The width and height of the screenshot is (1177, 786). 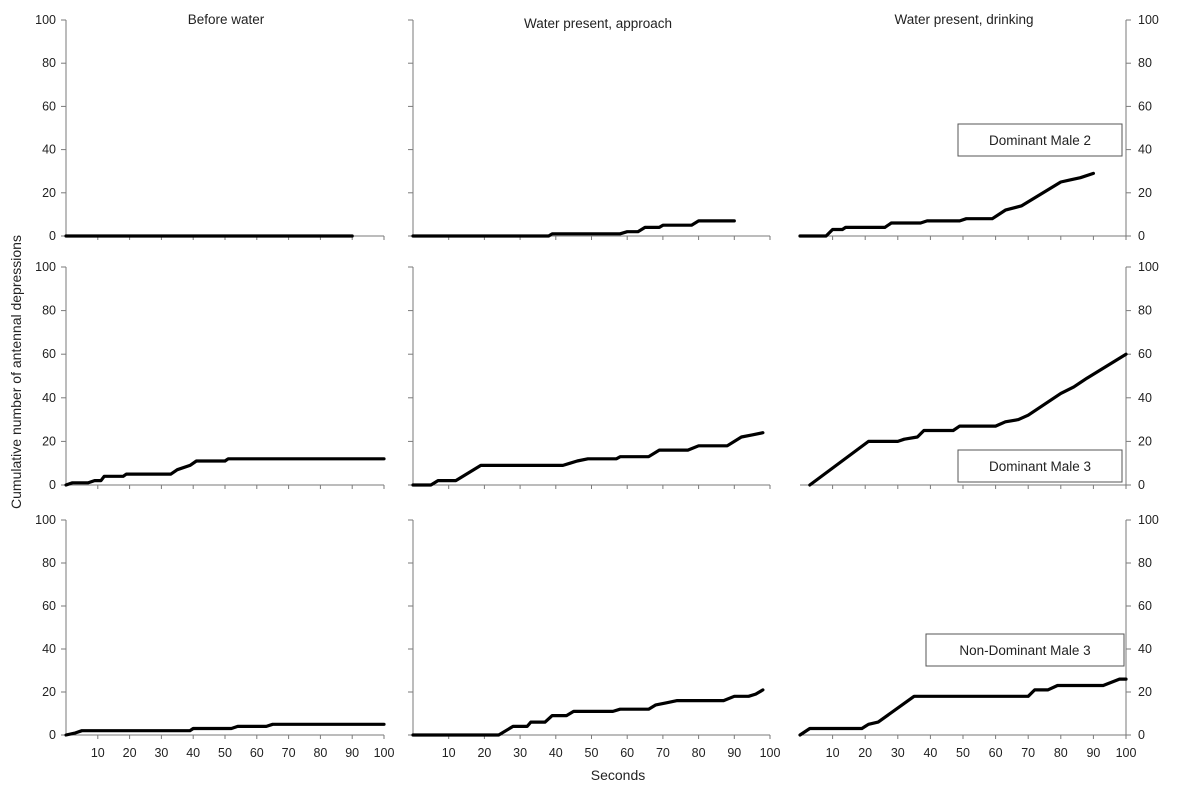 I want to click on column-title-approach: Water present, approach, so click(x=598, y=23).